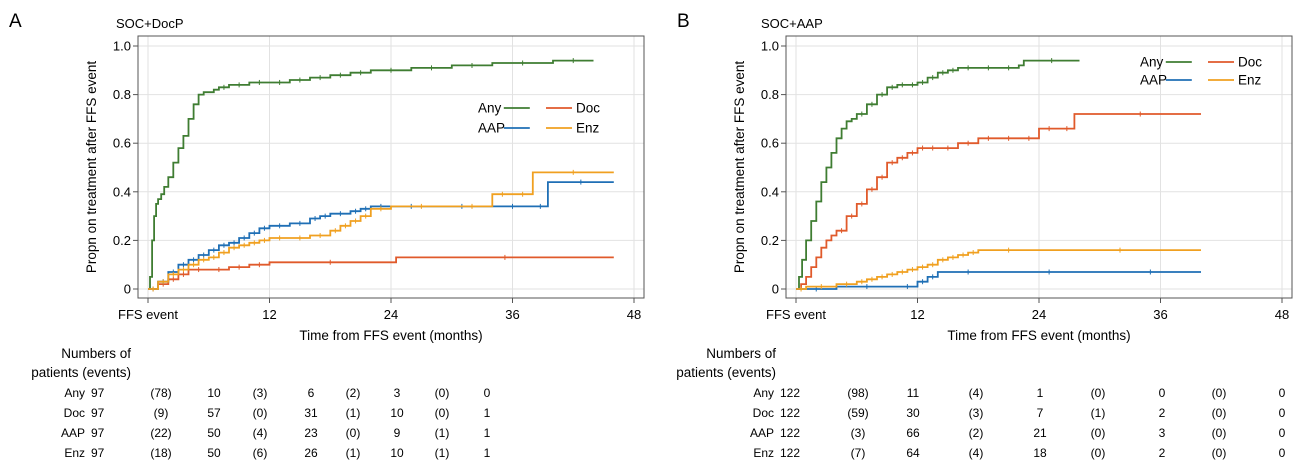 Image resolution: width=1302 pixels, height=467 pixels. I want to click on risk-cell: 31, so click(311, 413).